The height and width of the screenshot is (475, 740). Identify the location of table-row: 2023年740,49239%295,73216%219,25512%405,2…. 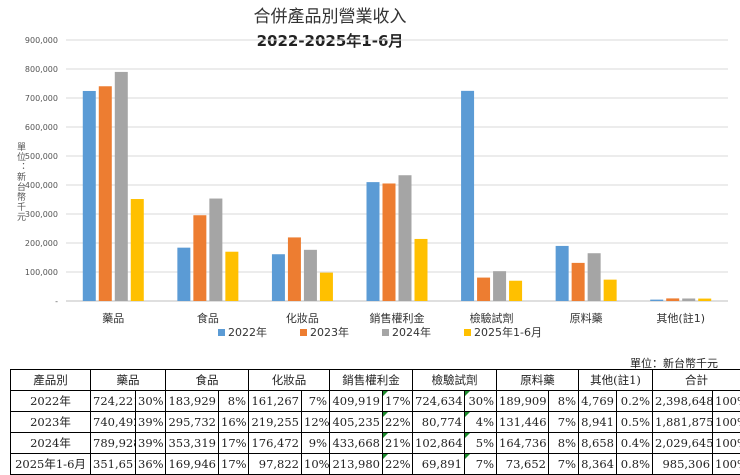
(375, 422).